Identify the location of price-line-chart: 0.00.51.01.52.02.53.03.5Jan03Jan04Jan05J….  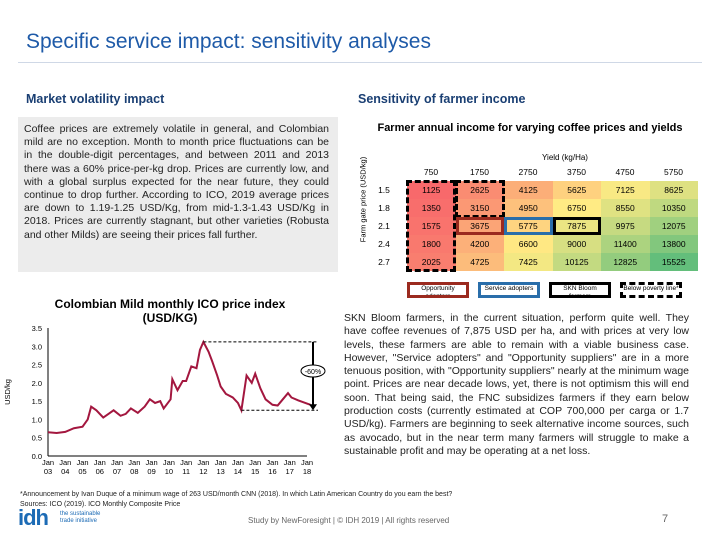
(164, 400).